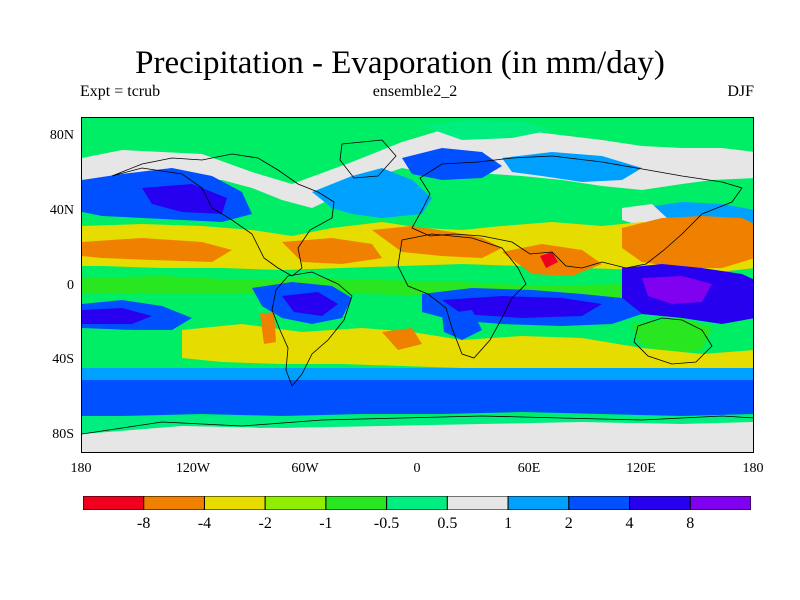 This screenshot has width=800, height=600. Describe the element at coordinates (63, 434) in the screenshot. I see `lat-tick-80s: 80S` at that location.